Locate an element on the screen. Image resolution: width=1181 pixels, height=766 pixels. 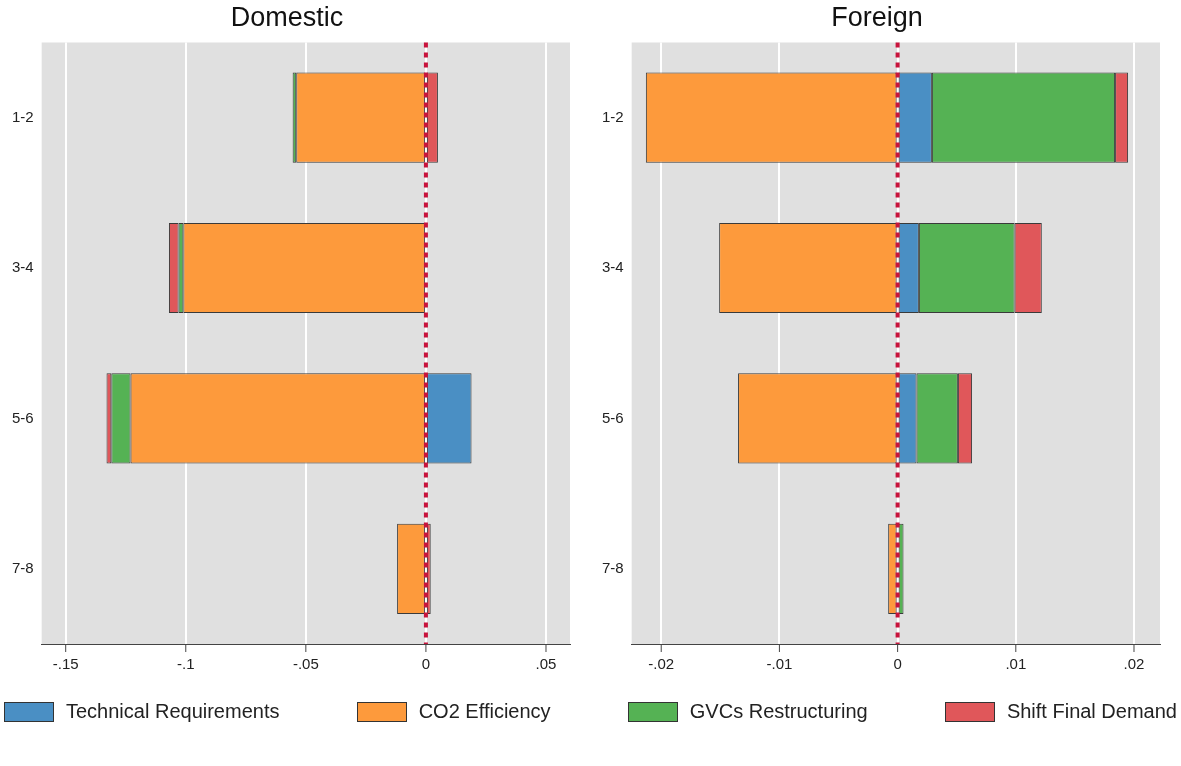
legend-label: CO2 Efficiency is located at coordinates (484, 711).